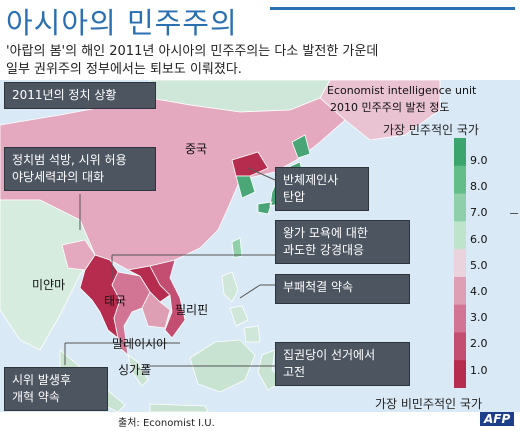  I want to click on callout-thailand-line-2: 과도한 강경대응, so click(324, 250).